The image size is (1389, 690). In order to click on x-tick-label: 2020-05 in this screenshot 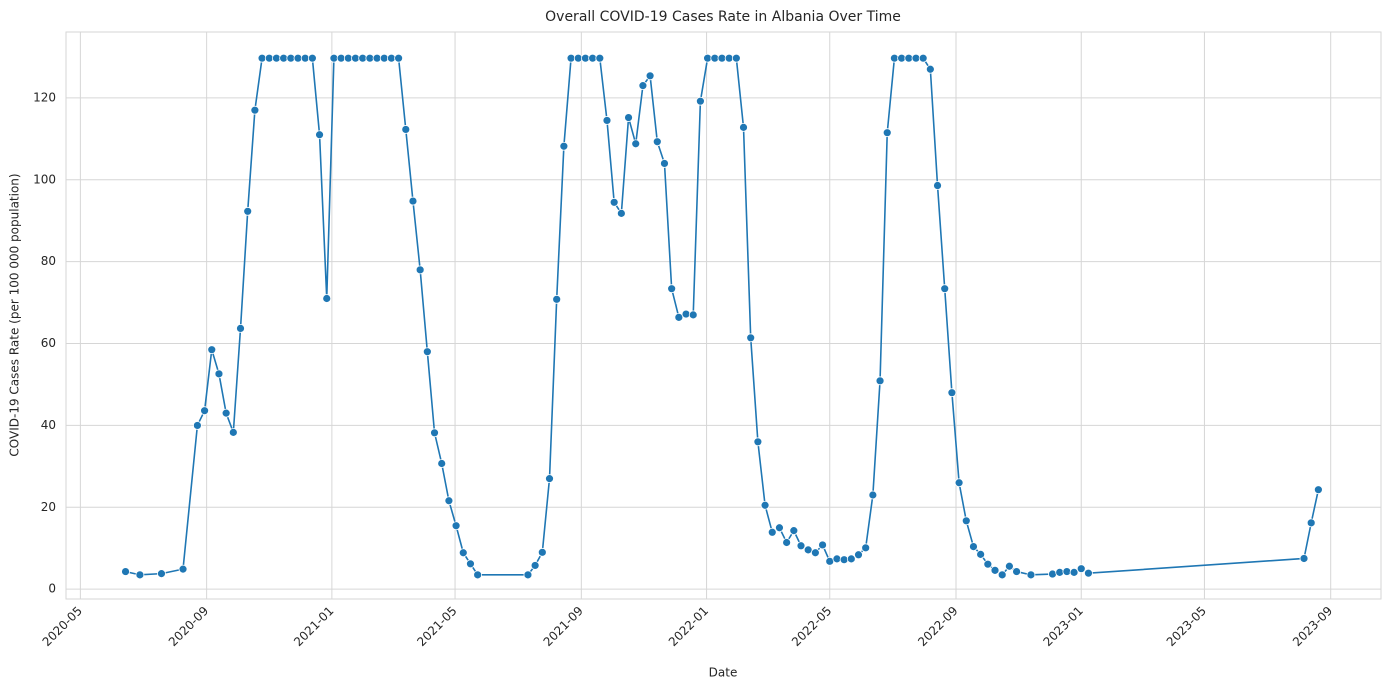, I will do `click(62, 626)`.